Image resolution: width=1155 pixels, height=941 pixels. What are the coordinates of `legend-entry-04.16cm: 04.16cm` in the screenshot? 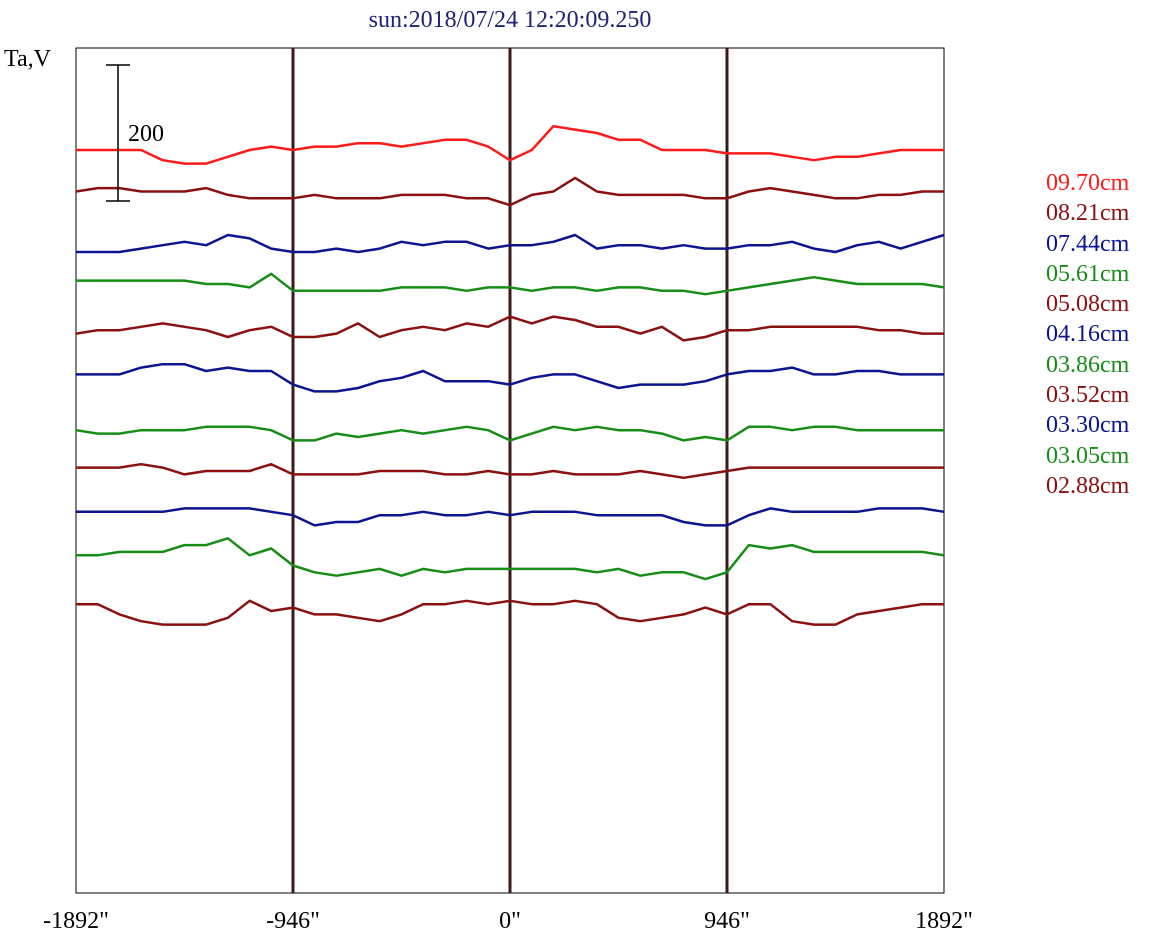 It's located at (1088, 334).